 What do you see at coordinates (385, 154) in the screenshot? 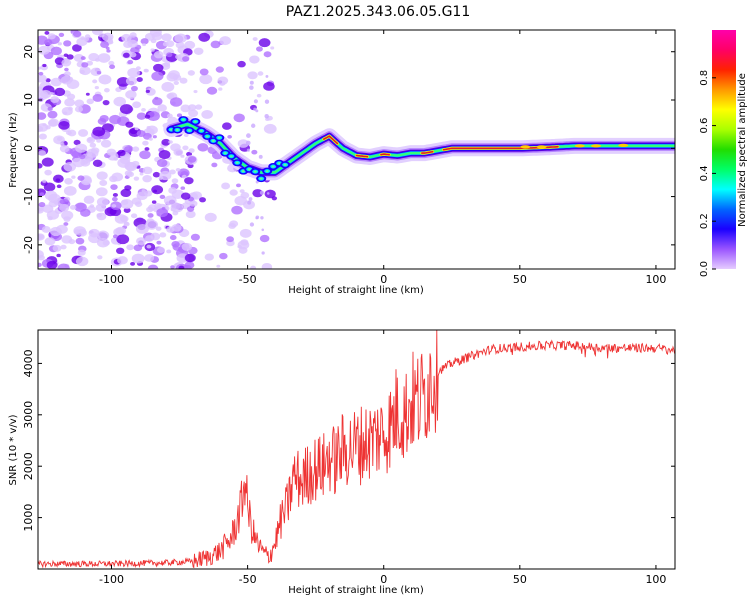
I see `ridge-core-inner` at bounding box center [385, 154].